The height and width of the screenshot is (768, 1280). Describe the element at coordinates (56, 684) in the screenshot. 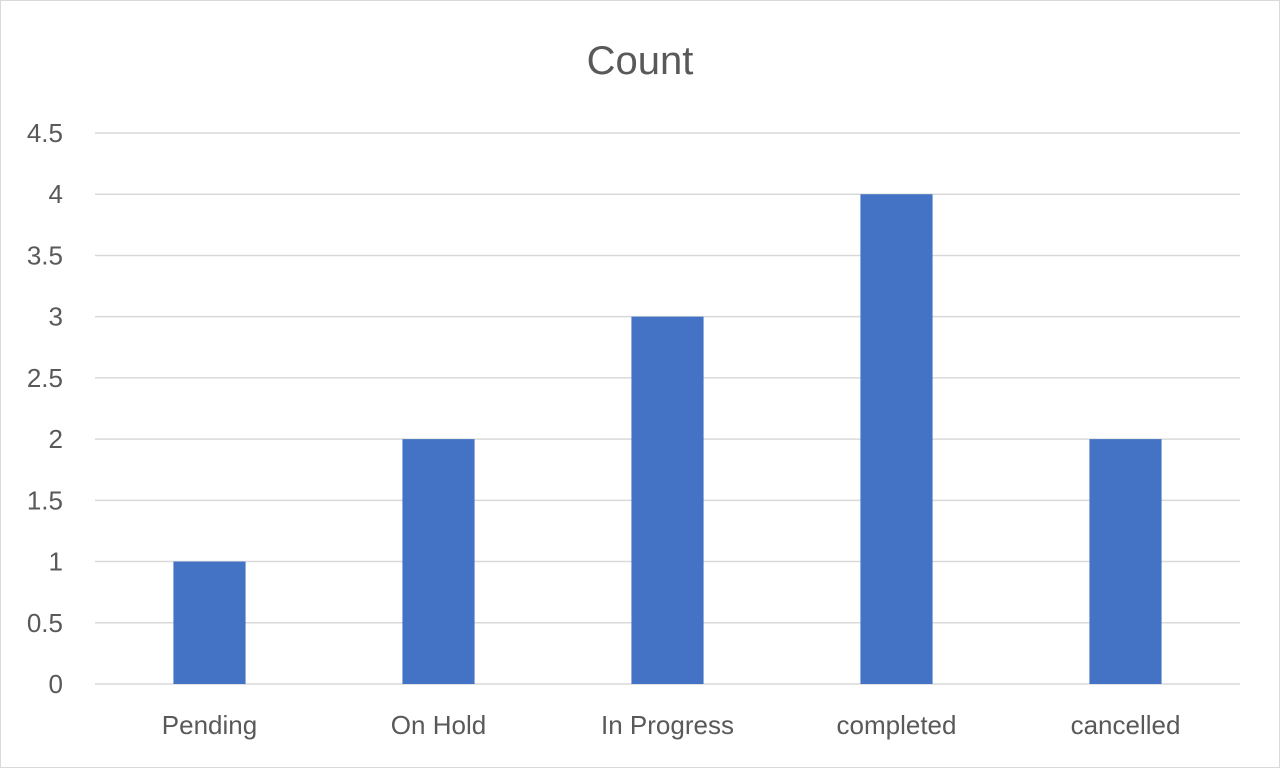

I see `y-tick-label: 0` at that location.